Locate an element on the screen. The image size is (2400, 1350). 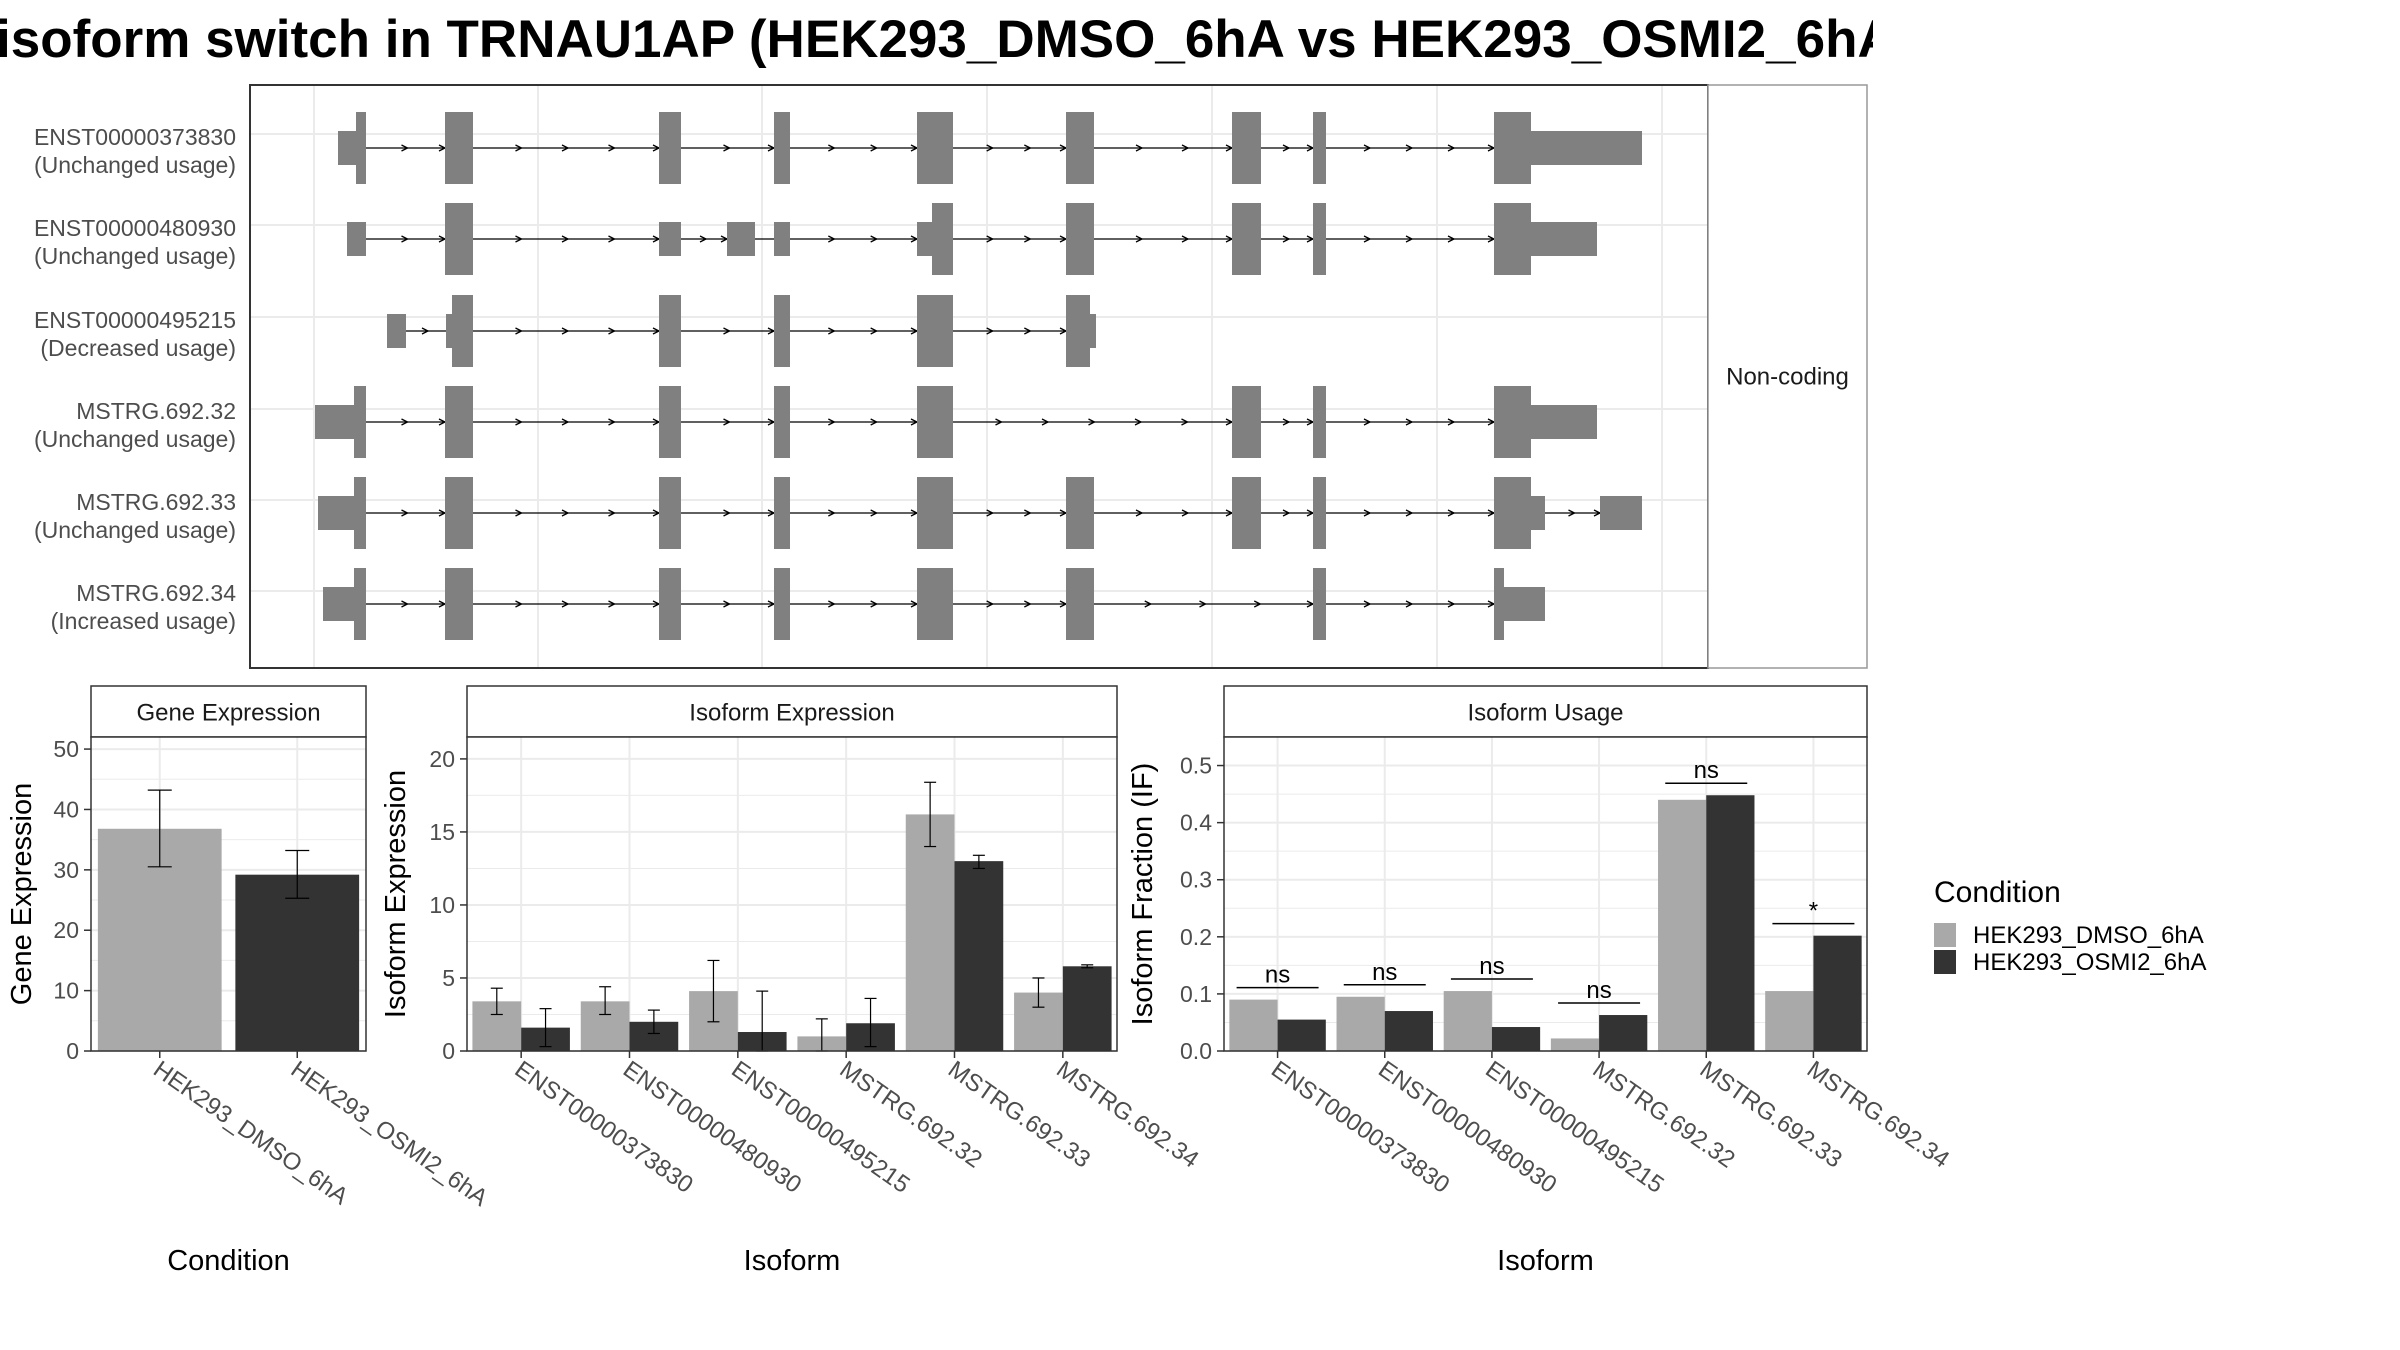
y-tick-label: 0.5 is located at coordinates (1196, 766).